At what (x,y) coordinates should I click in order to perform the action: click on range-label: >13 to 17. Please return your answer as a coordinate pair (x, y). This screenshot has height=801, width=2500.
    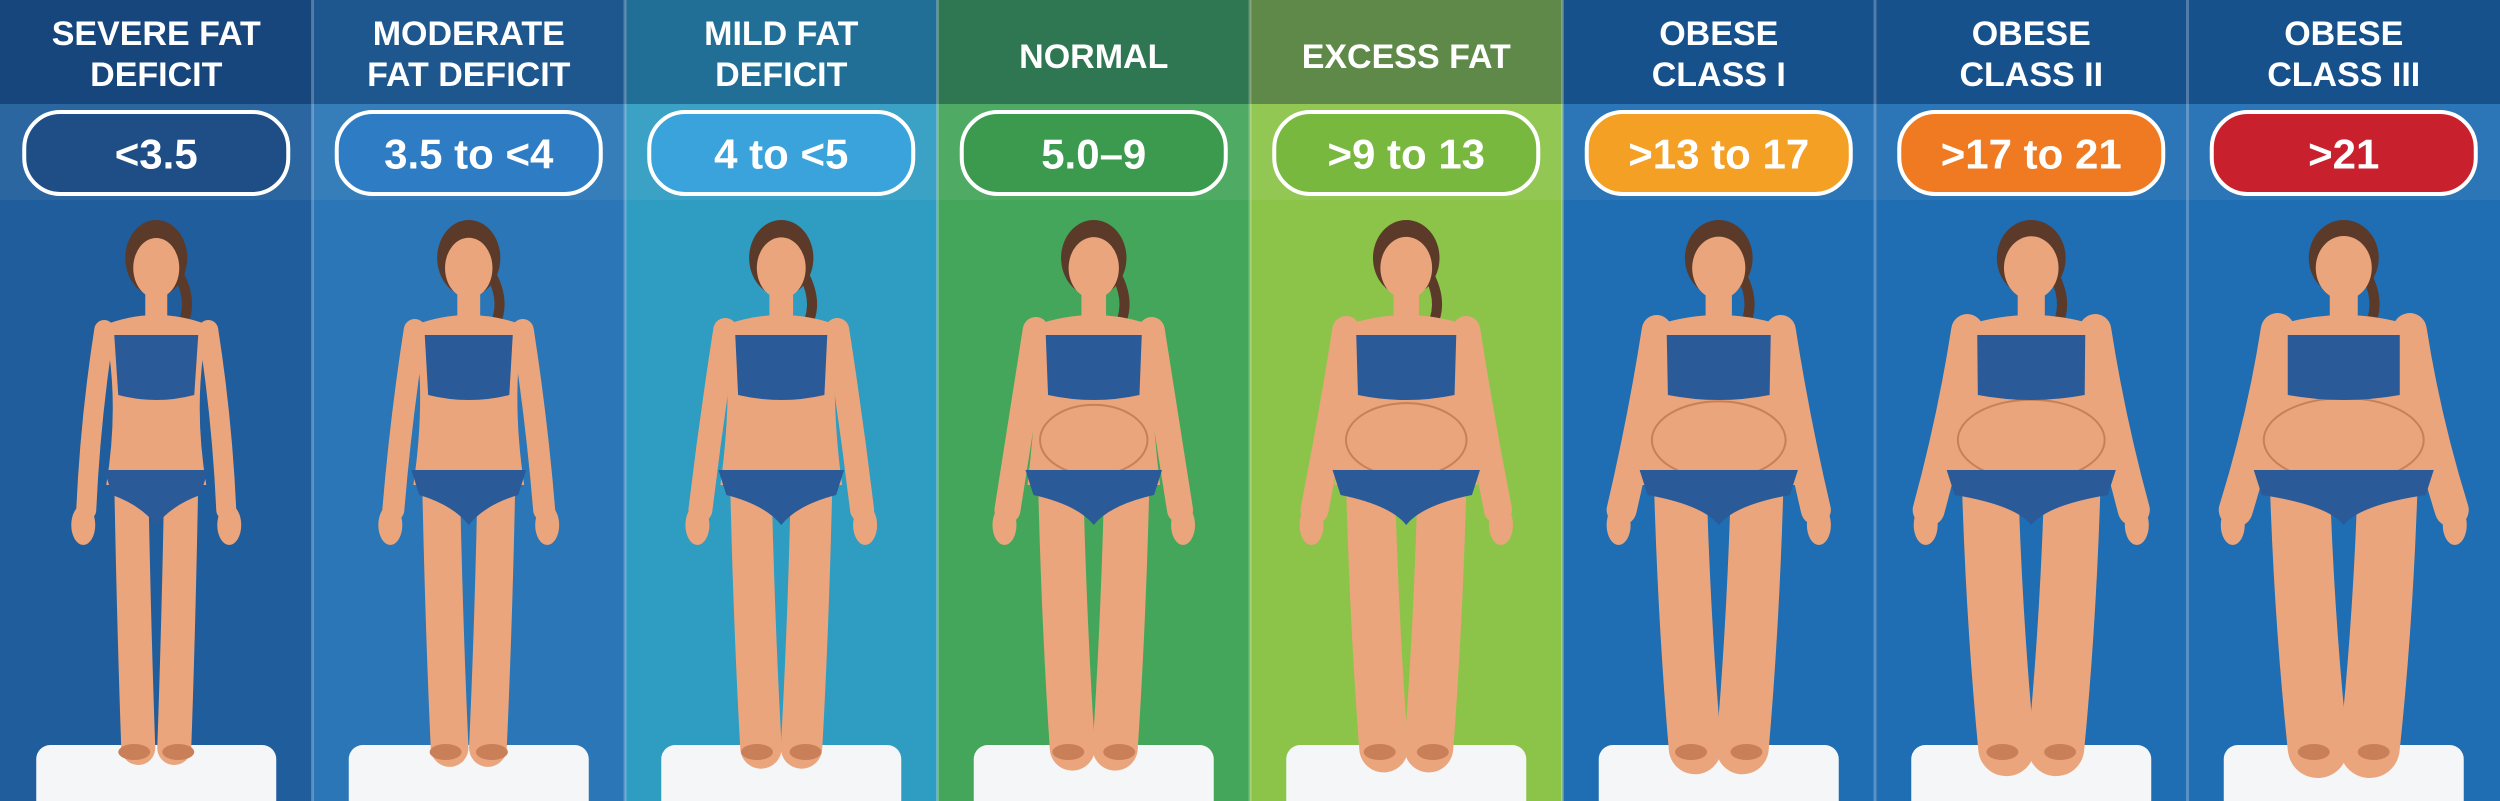
    Looking at the image, I should click on (1718, 154).